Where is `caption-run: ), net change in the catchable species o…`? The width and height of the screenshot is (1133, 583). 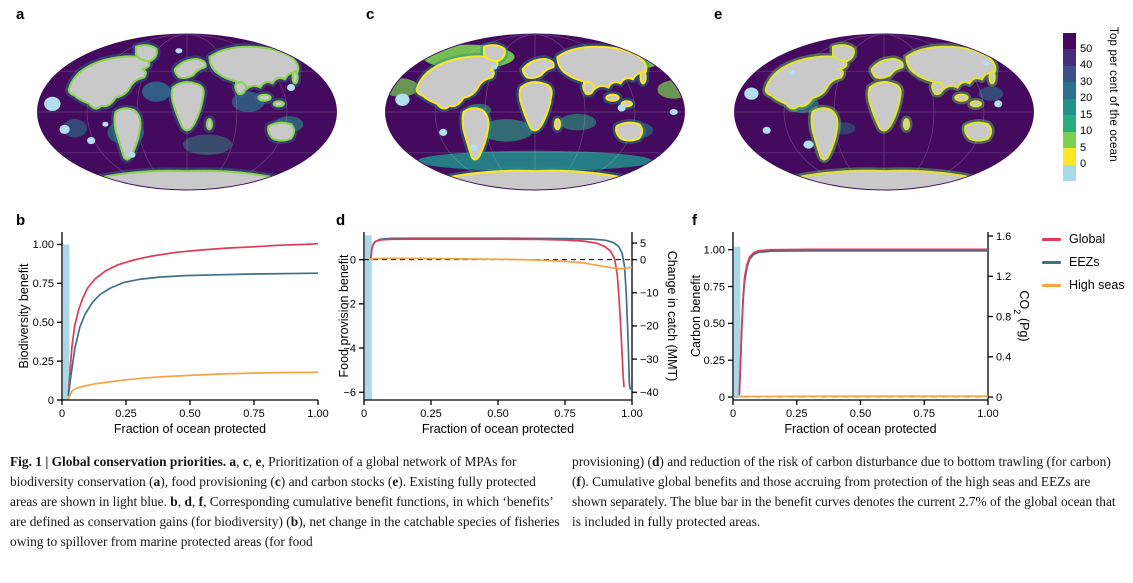
caption-run: ), net change in the catchable species o… is located at coordinates (285, 532).